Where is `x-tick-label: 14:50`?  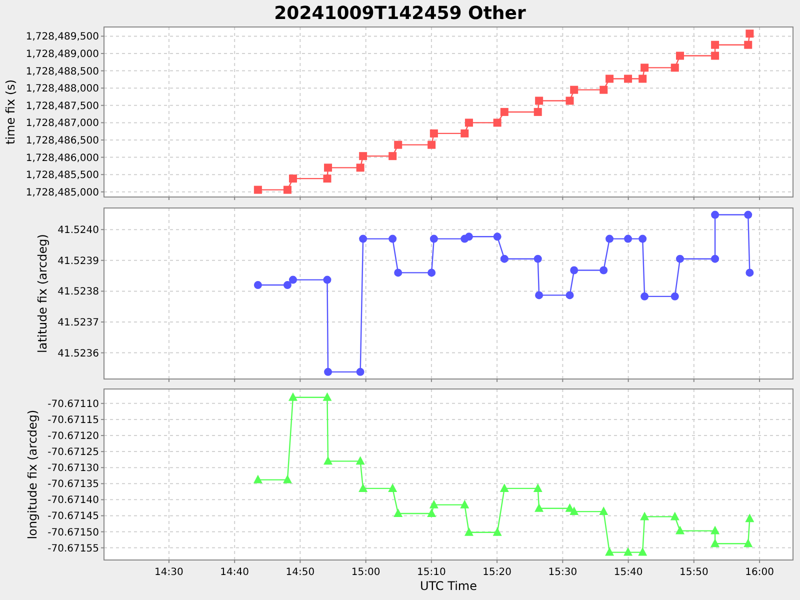 x-tick-label: 14:50 is located at coordinates (300, 572).